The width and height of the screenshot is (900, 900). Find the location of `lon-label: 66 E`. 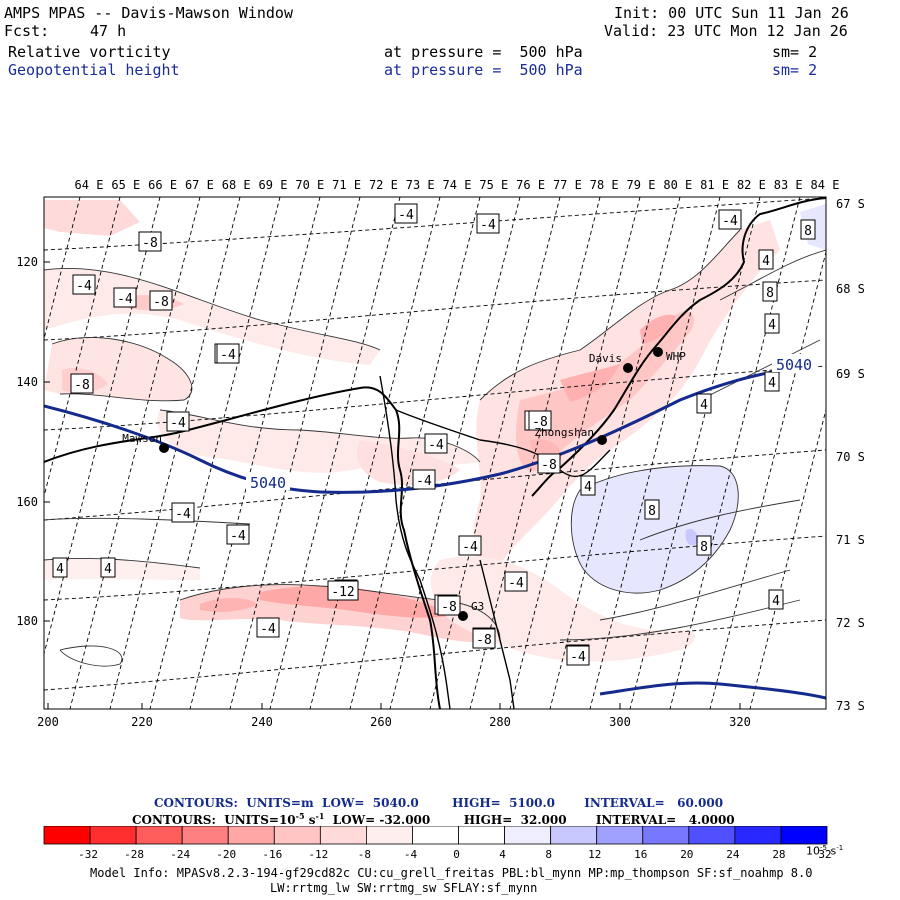

lon-label: 66 E is located at coordinates (162, 185).